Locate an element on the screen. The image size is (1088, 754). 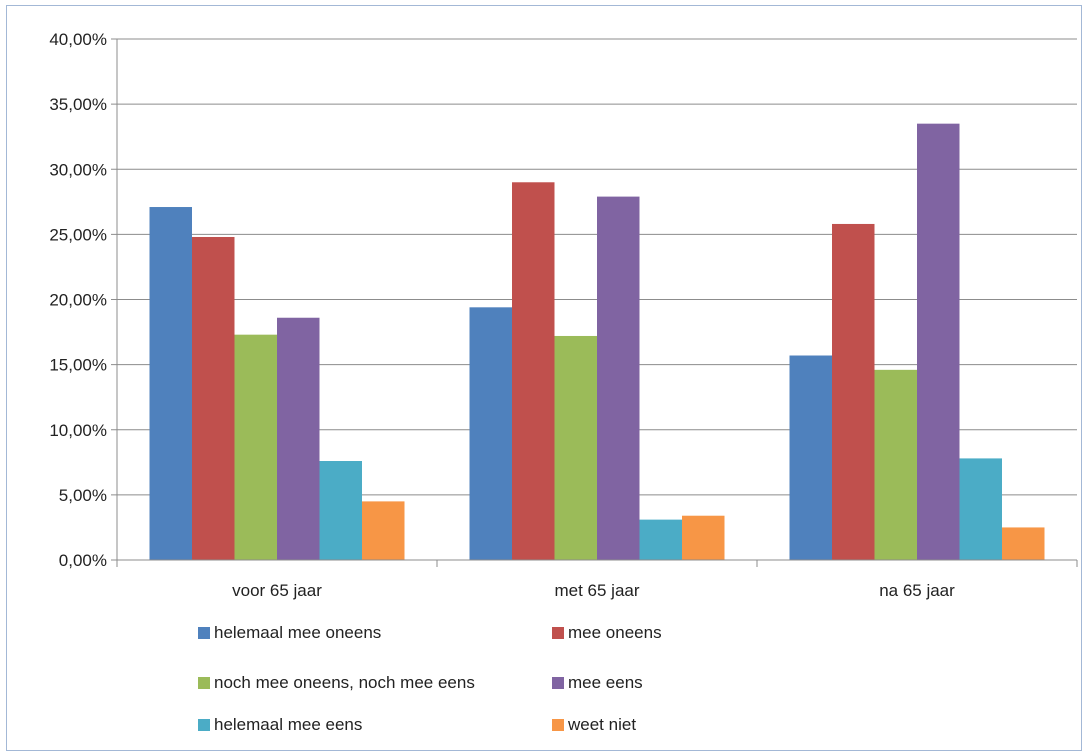
y-tick-label: 20,00% is located at coordinates (78, 300).